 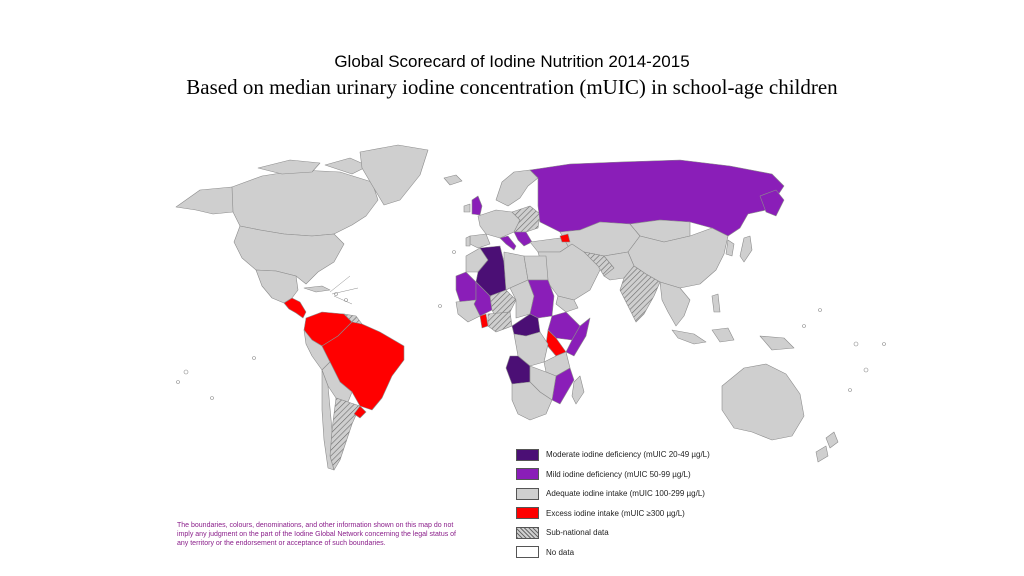 I want to click on legend-swatch-nodata, so click(x=527, y=552).